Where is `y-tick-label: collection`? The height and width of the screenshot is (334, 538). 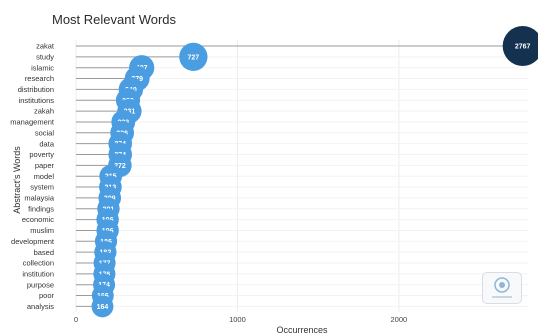 y-tick-label: collection is located at coordinates (38, 263).